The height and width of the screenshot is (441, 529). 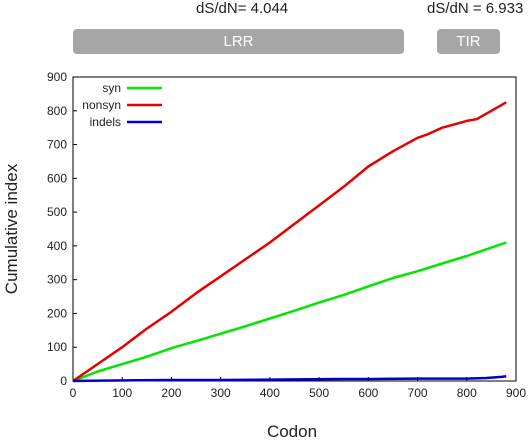 I want to click on y-tick-label: 100, so click(x=57, y=347).